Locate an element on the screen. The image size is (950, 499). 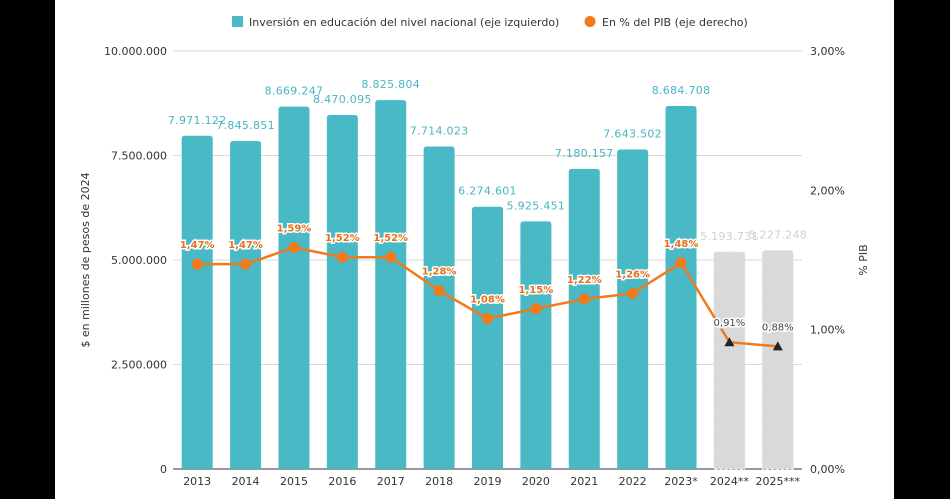
x-axis-tick-label: 2023* is located at coordinates (681, 481).